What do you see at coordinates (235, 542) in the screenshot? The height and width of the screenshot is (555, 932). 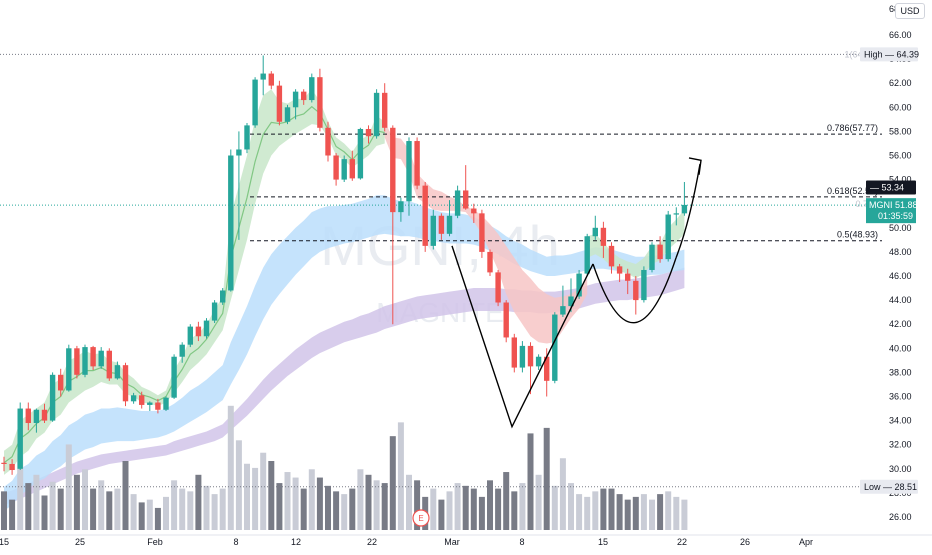 I see `time-tick-label: 8` at bounding box center [235, 542].